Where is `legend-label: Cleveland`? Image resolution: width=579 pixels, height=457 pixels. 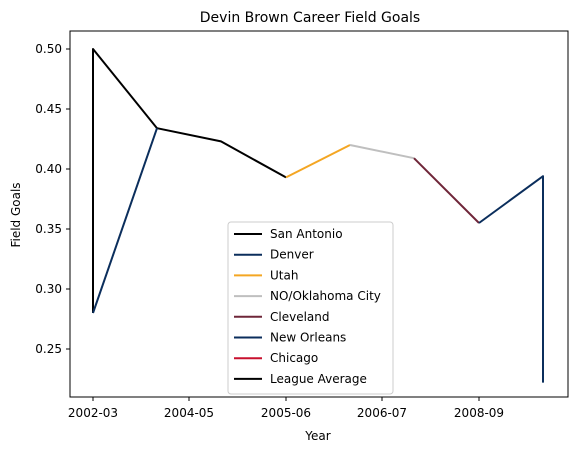
legend-label: Cleveland is located at coordinates (300, 317).